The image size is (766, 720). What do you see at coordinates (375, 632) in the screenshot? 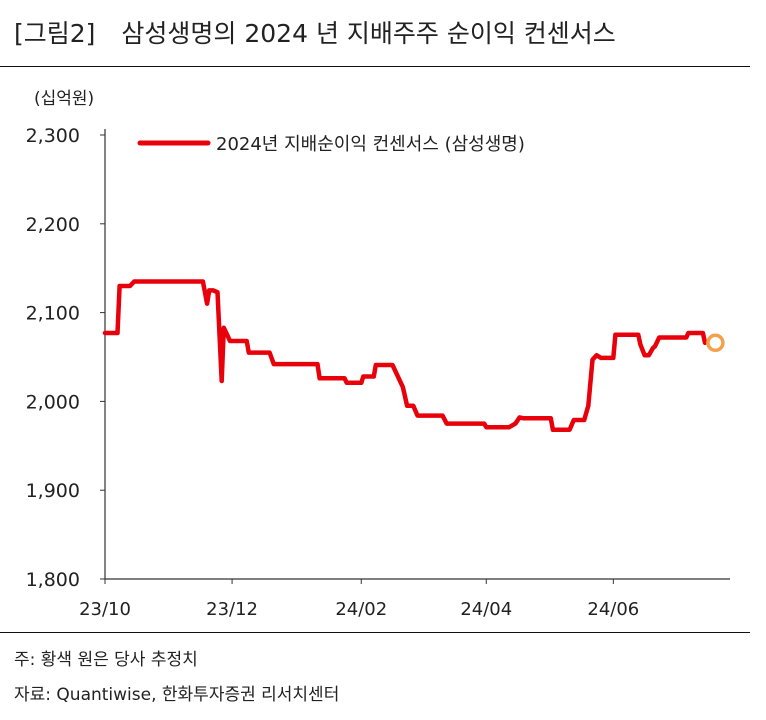
I see `footer-rule` at bounding box center [375, 632].